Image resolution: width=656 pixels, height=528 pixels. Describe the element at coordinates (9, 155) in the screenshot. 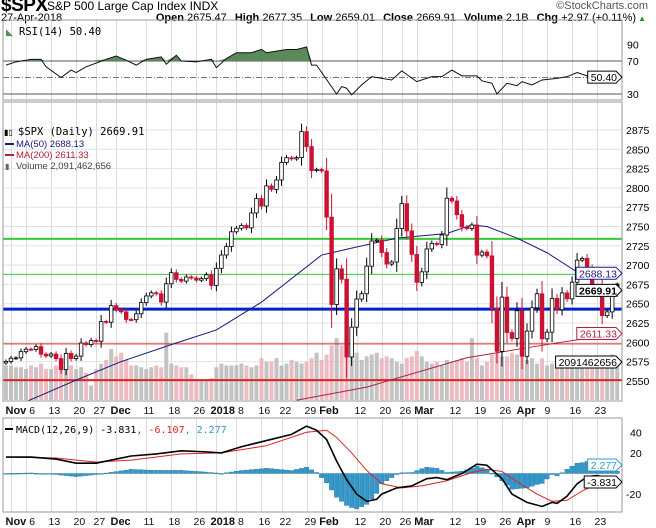

I see `ma200-legend-swatch` at that location.